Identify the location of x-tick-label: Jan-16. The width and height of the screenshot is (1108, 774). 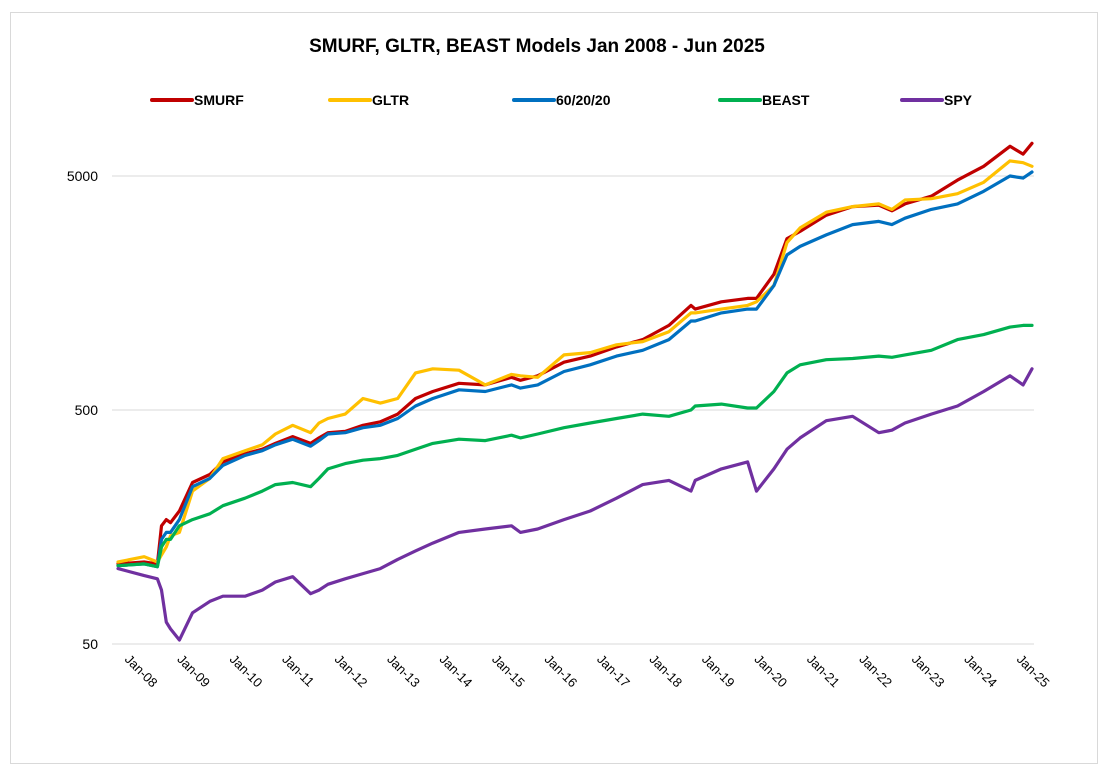
(561, 671).